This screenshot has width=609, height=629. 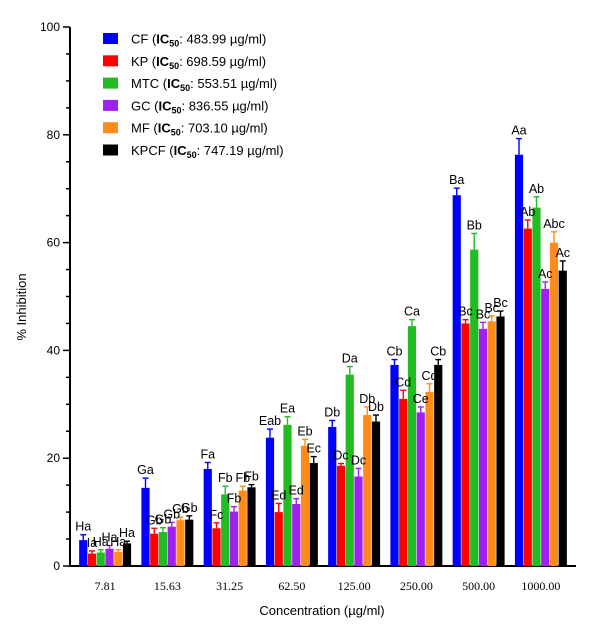 I want to click on bar-cf-125.00, so click(x=332, y=496).